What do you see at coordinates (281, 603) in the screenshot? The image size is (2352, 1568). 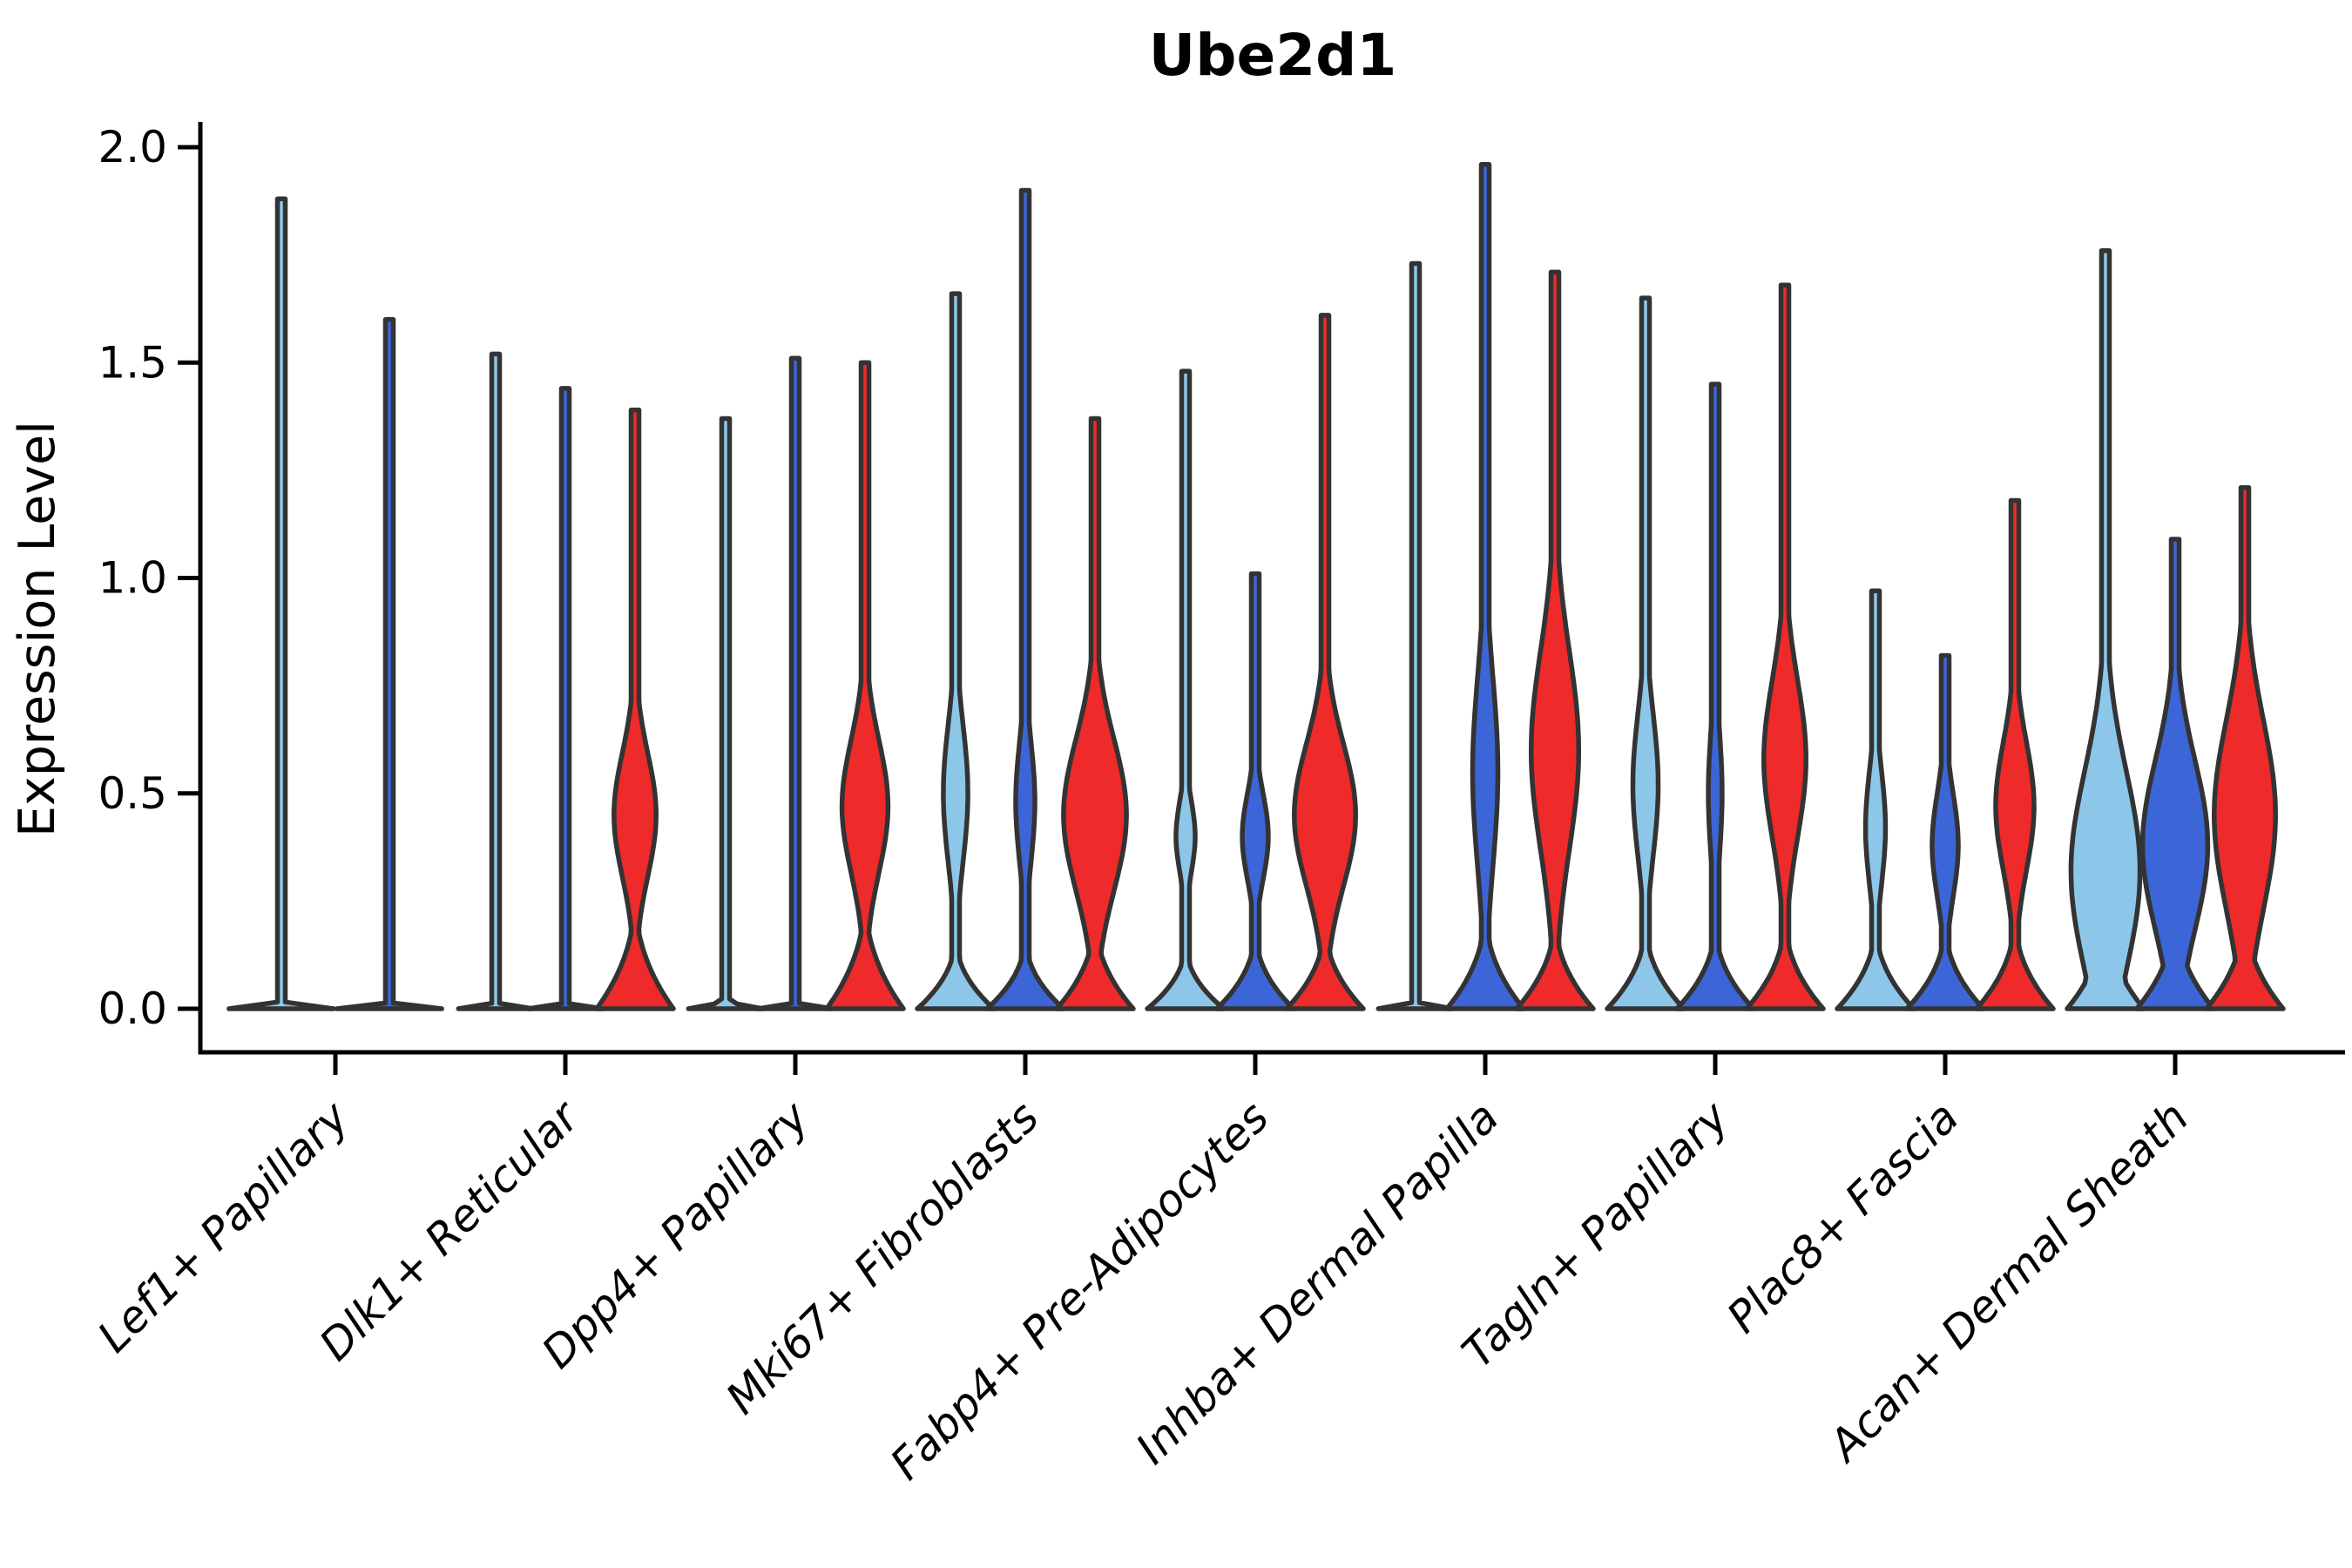 I see `violin-0-light_blue` at bounding box center [281, 603].